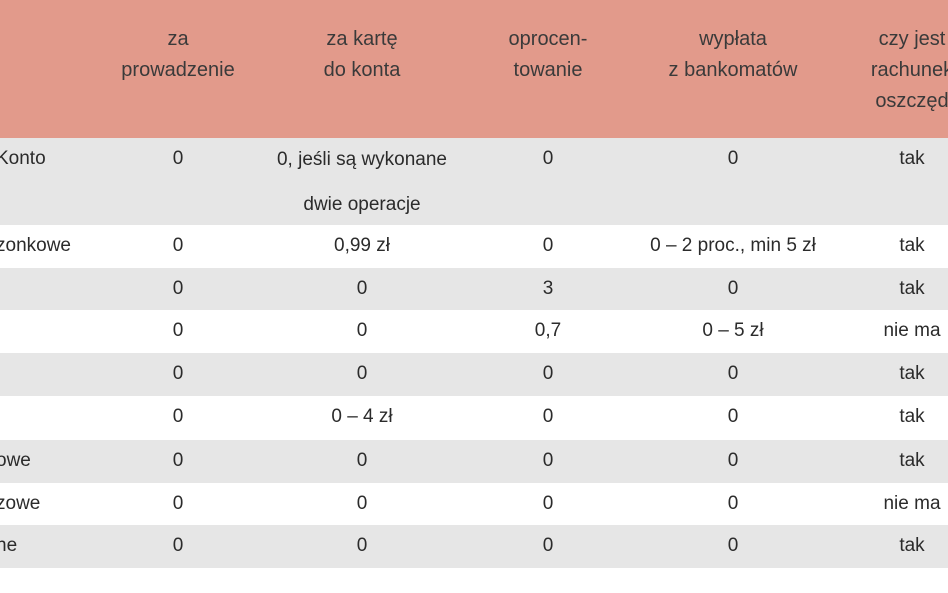  I want to click on table-cell: 0,99 zł, so click(362, 245).